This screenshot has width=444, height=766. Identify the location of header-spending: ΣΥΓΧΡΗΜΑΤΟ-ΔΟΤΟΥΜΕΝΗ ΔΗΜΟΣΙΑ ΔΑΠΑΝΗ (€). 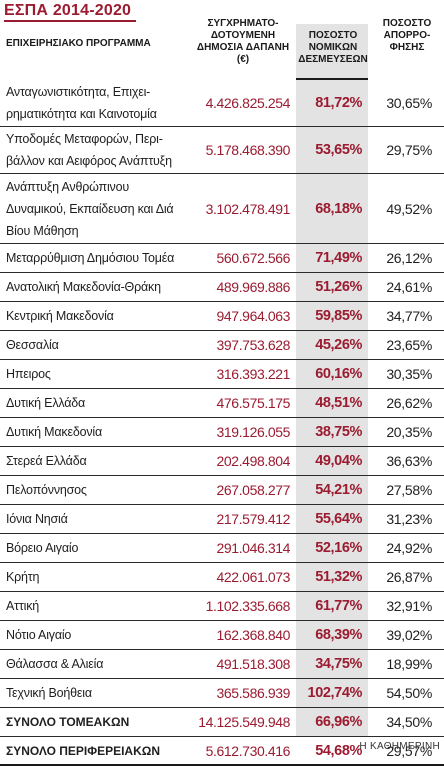
(243, 41).